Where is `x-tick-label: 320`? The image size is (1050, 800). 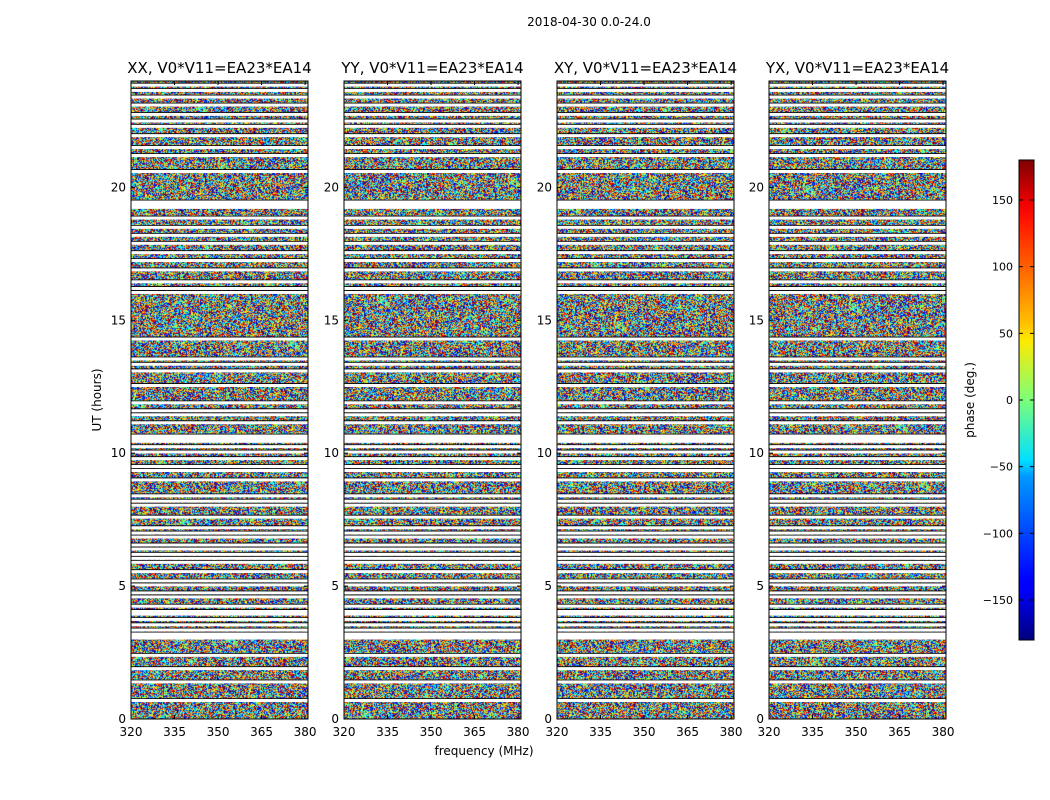
x-tick-label: 320 is located at coordinates (344, 732).